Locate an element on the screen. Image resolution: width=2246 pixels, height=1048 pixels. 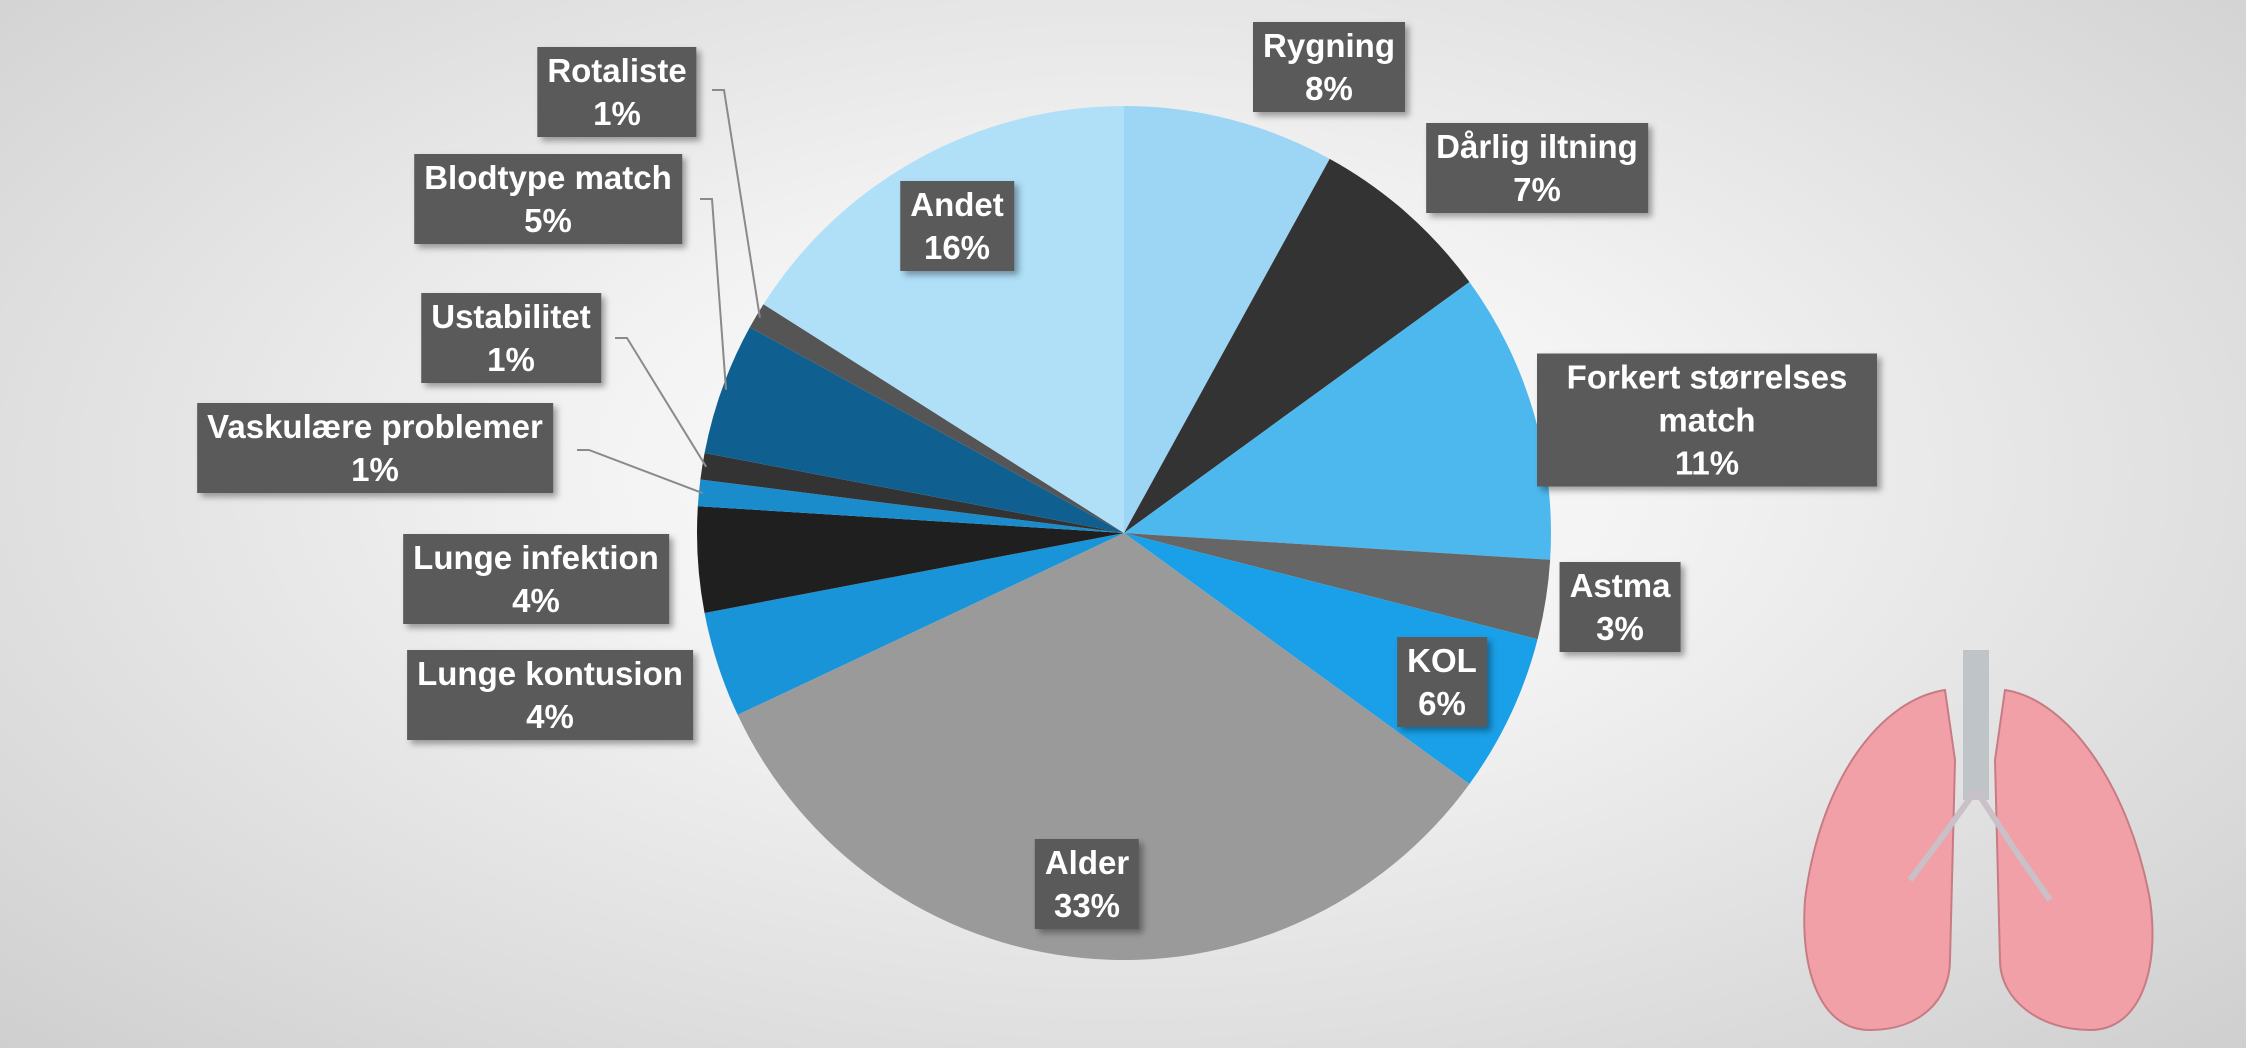
category-label: Rotaliste is located at coordinates (617, 70).